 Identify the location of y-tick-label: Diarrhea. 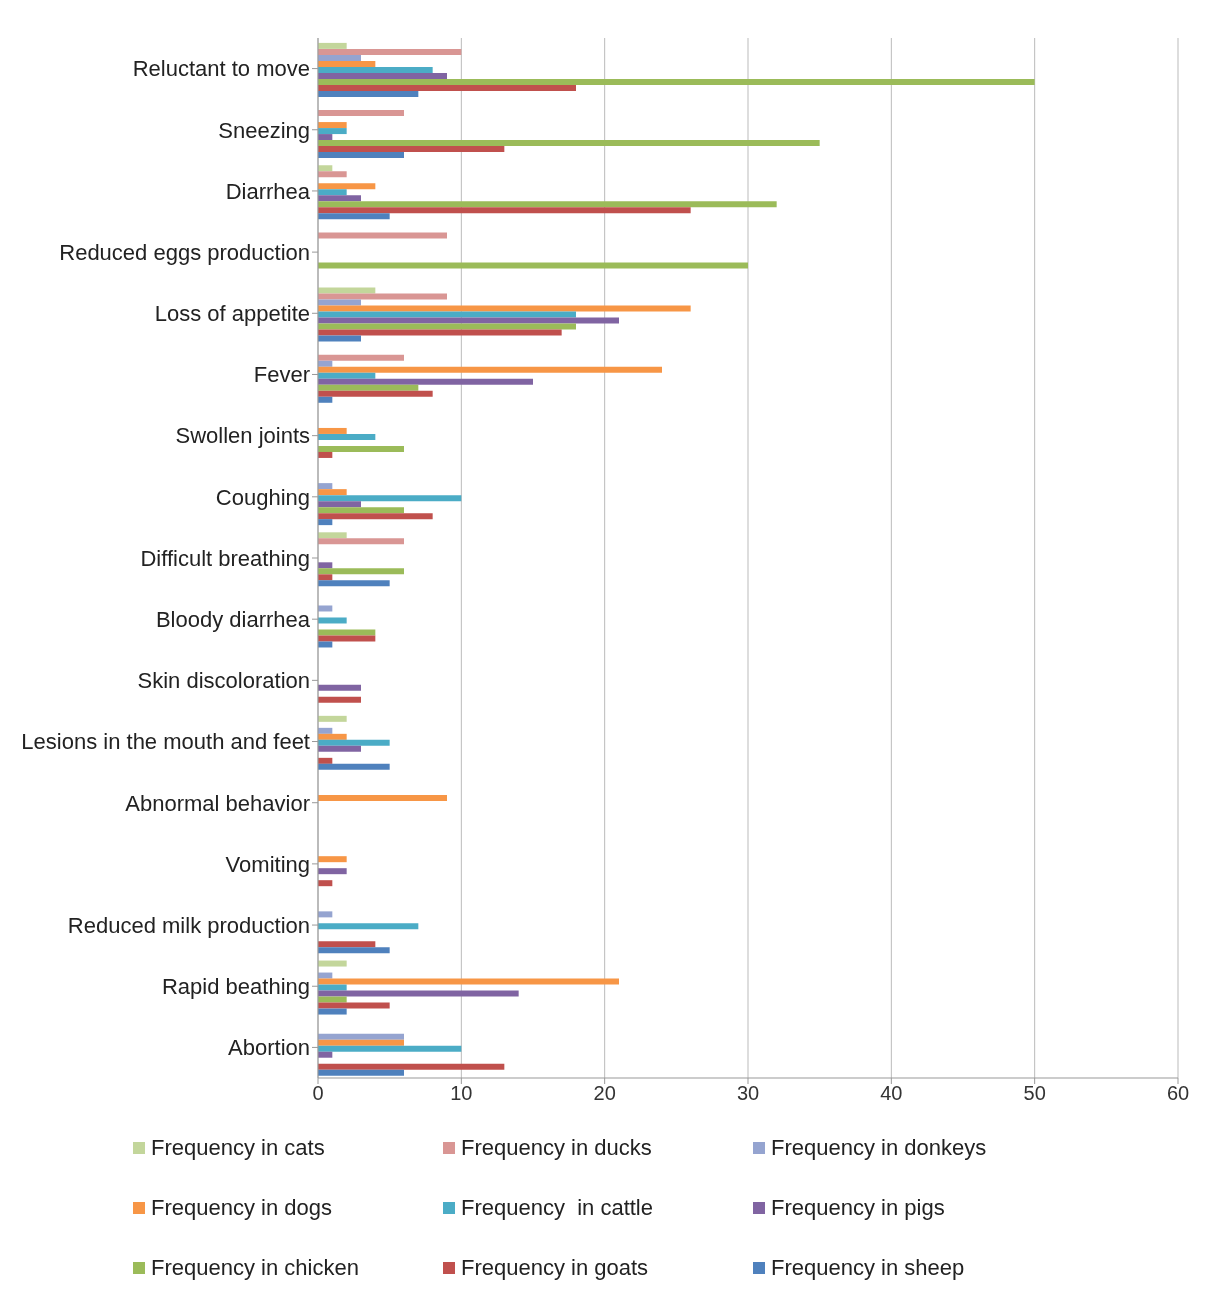
(268, 191).